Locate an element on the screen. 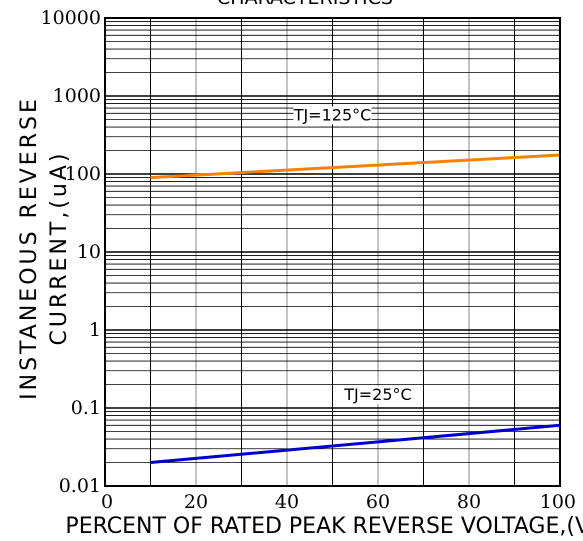 The width and height of the screenshot is (583, 541). x-tick-label: 80 is located at coordinates (469, 502).